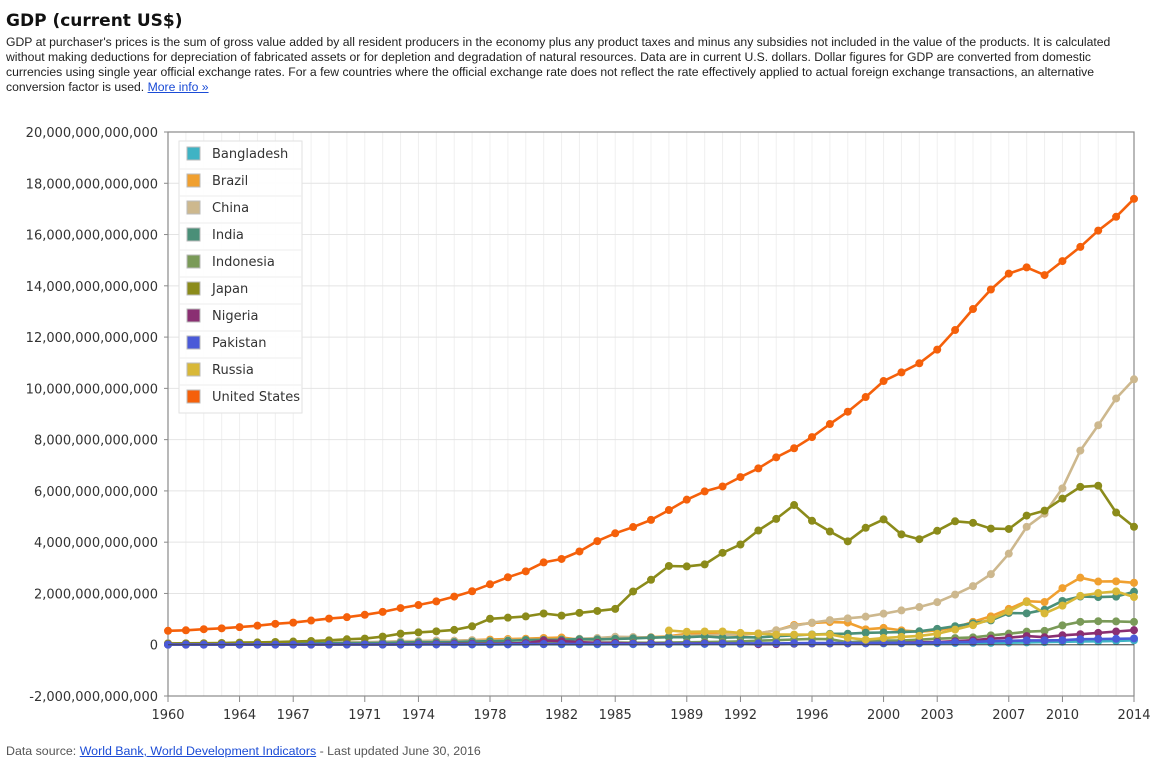 The image size is (1155, 763). What do you see at coordinates (167, 715) in the screenshot?
I see `x-tick-label: 1960` at bounding box center [167, 715].